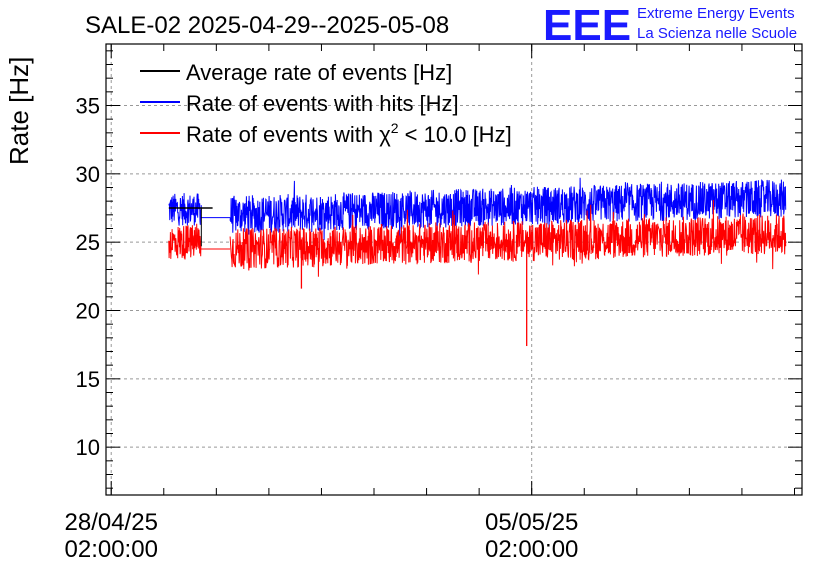  What do you see at coordinates (477, 209) in the screenshot?
I see `series-hits-line` at bounding box center [477, 209].